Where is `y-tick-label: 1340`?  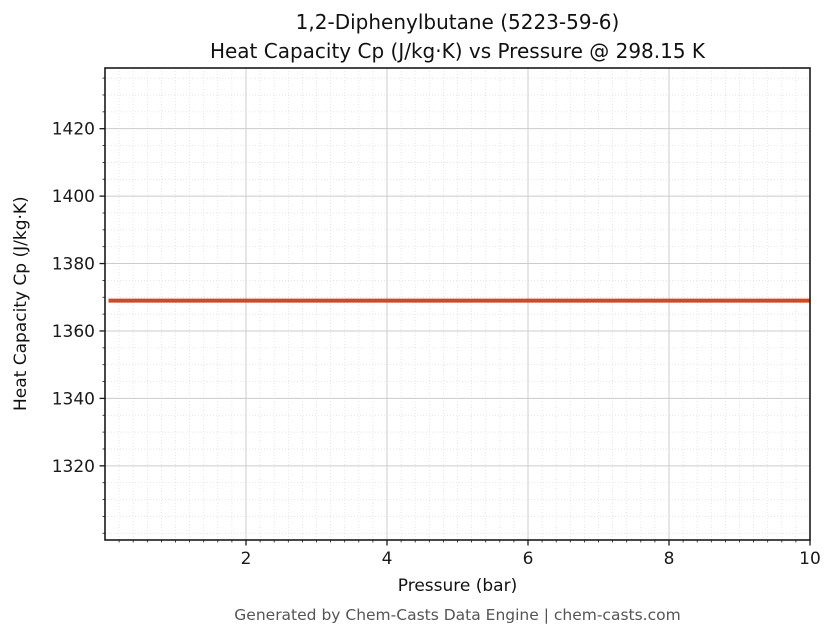
y-tick-label: 1340 is located at coordinates (73, 399).